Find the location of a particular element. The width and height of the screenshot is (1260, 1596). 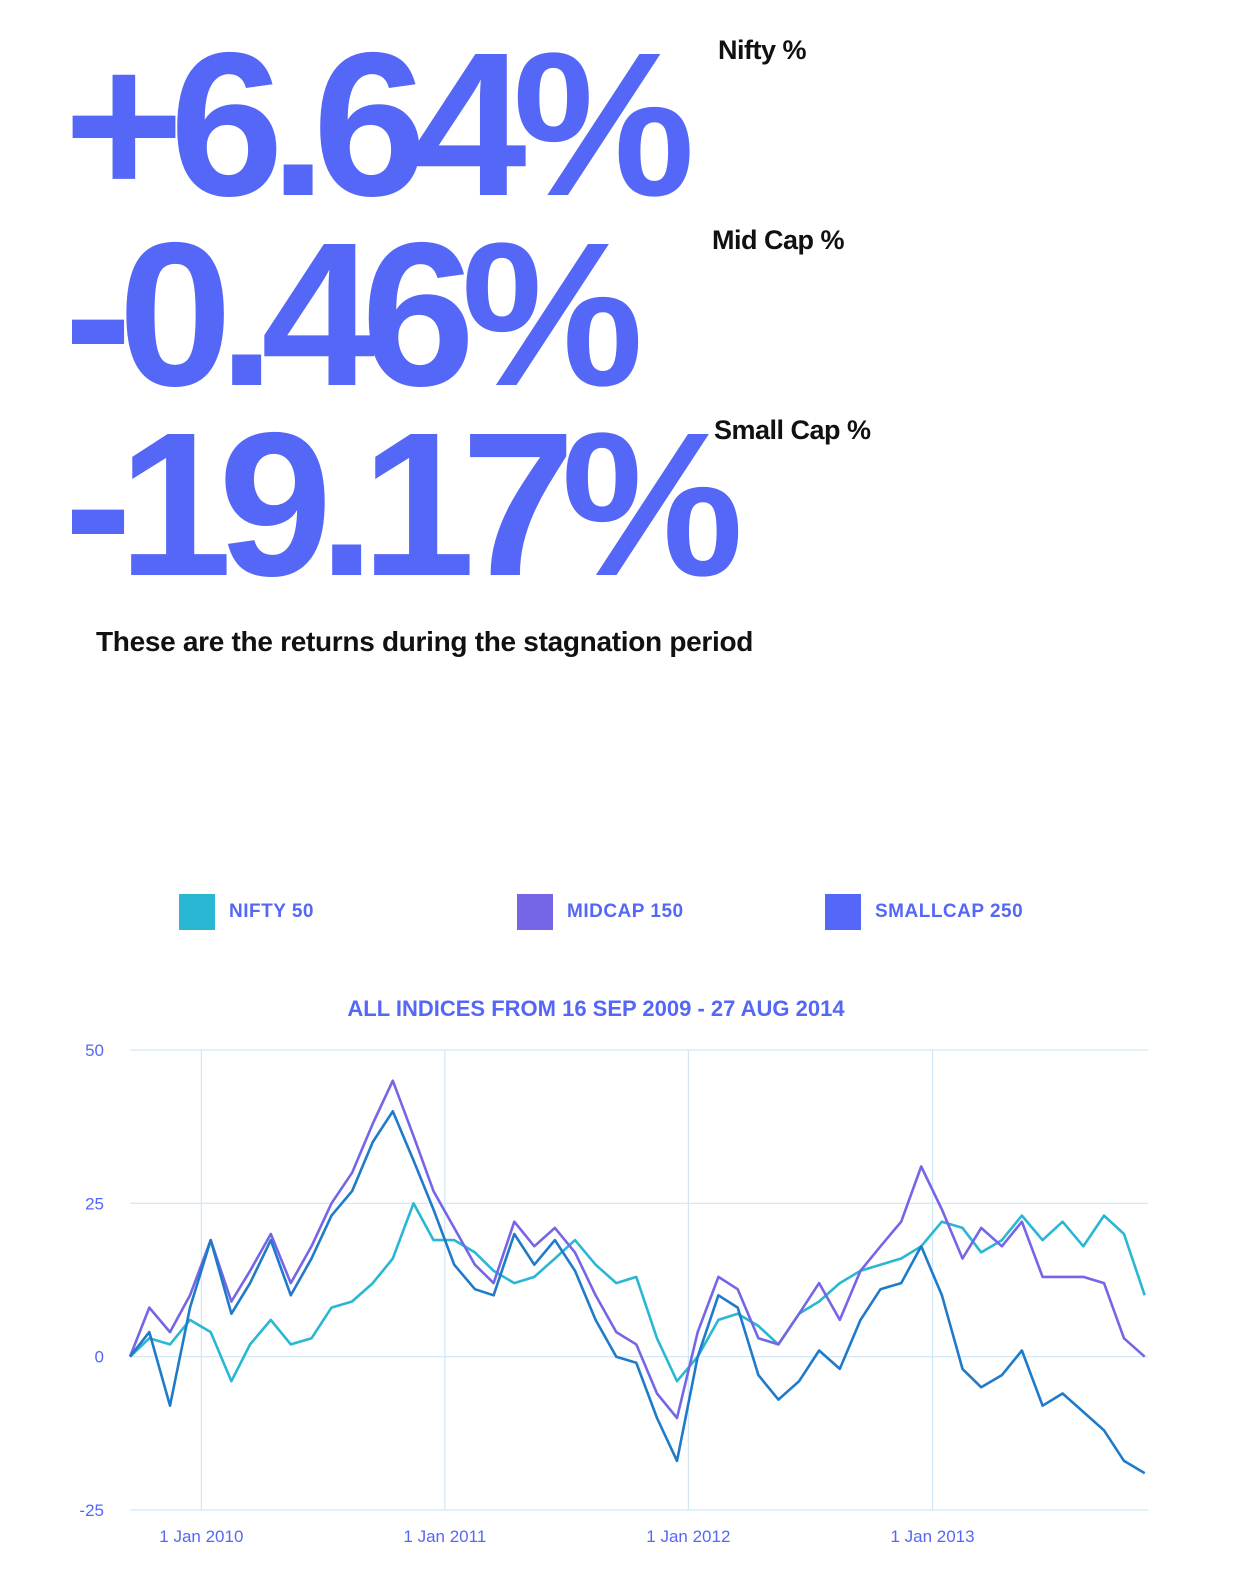

stat-value-midcap: -0.46% is located at coordinates (354, 314).